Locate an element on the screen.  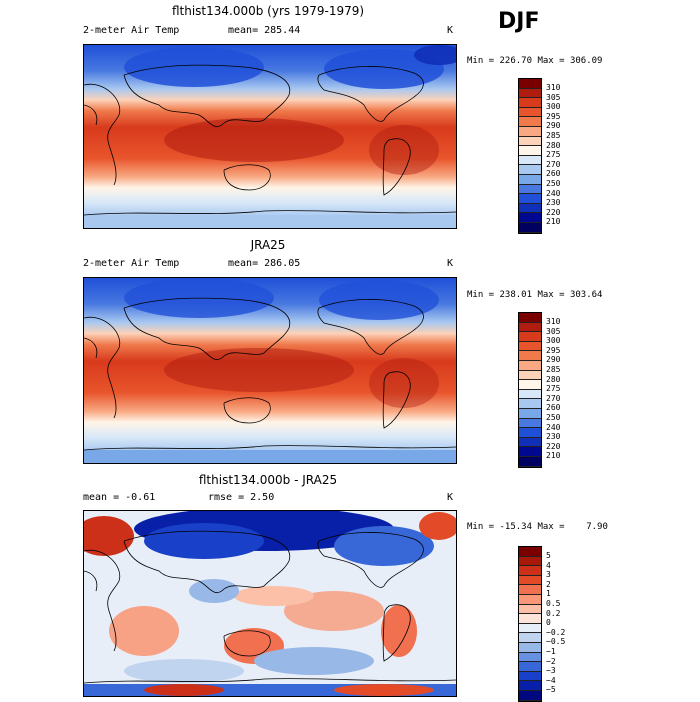
panel2-variable-label: 2-meter Air Temp is located at coordinates (131, 263).